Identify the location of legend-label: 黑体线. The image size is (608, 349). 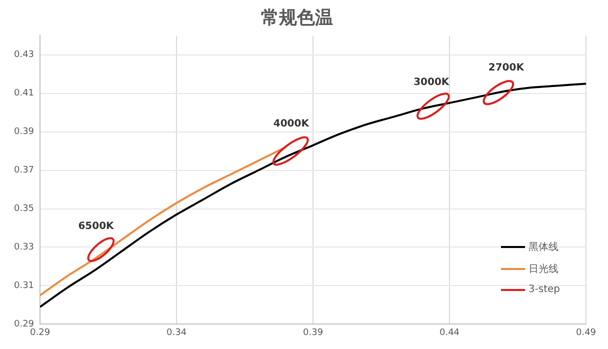
(543, 247).